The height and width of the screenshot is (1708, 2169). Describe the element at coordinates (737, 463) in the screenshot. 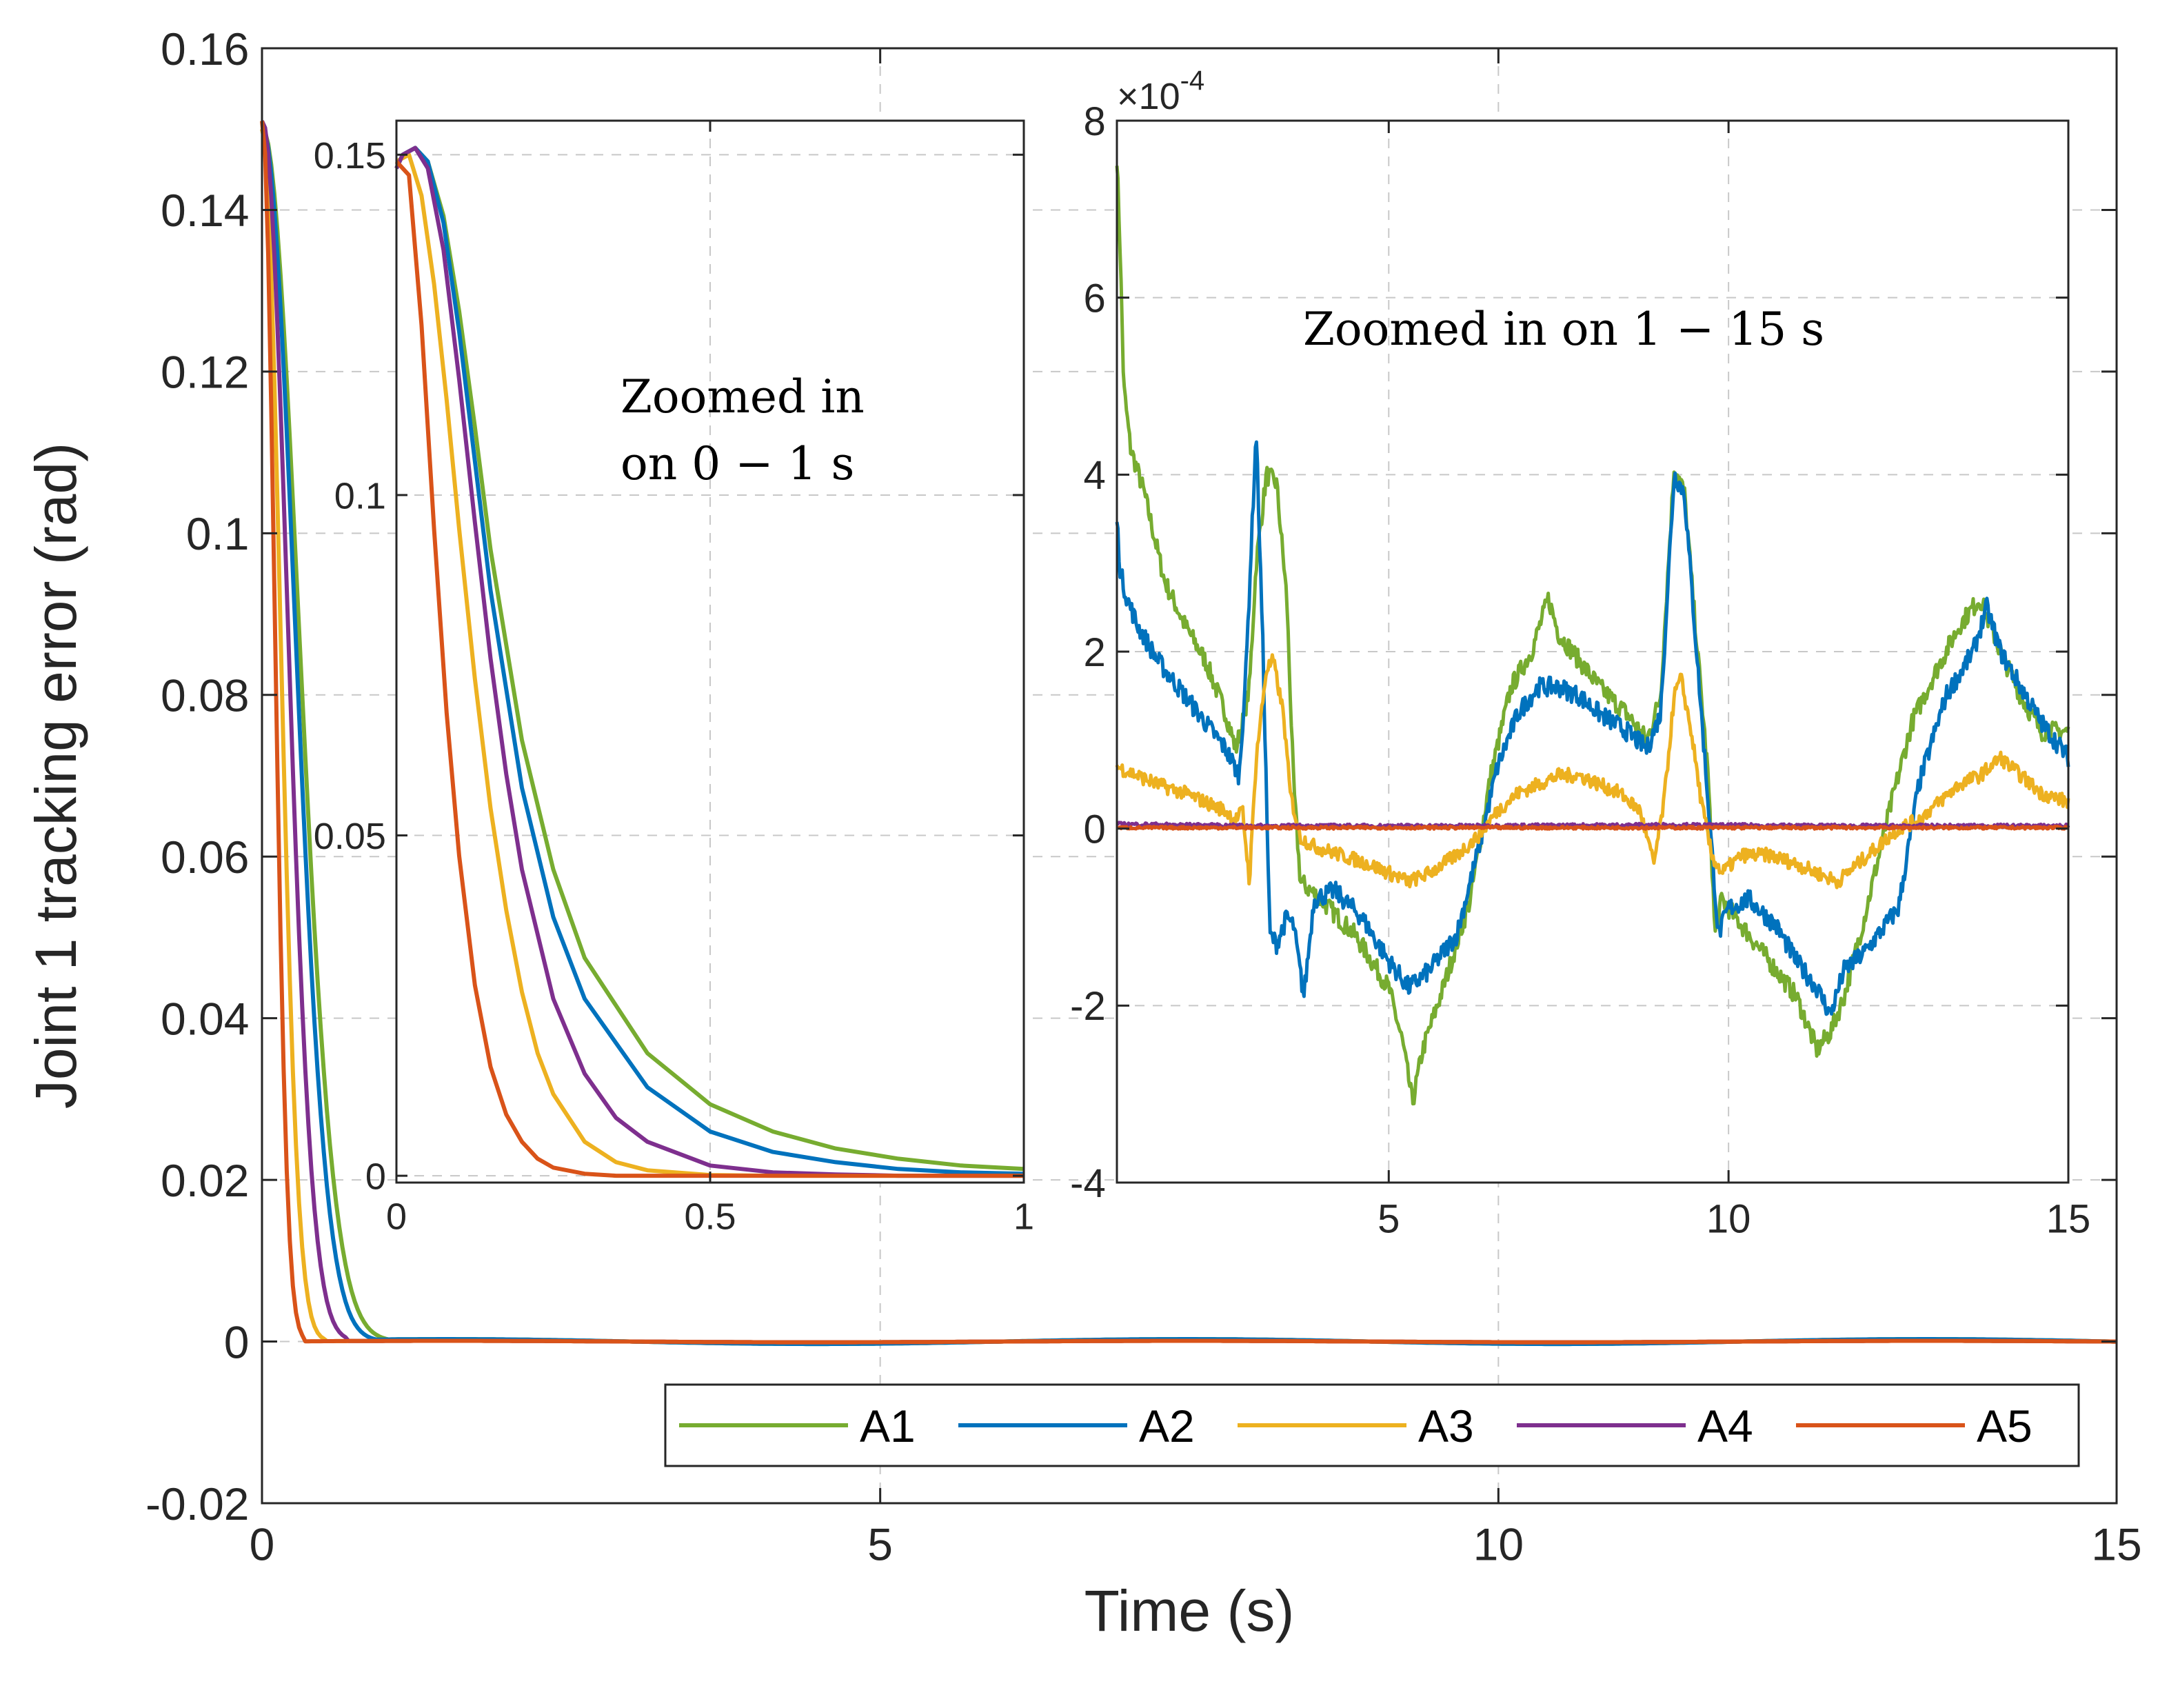

I see `inset1-annotation-line2: on 0 − 1 s` at that location.